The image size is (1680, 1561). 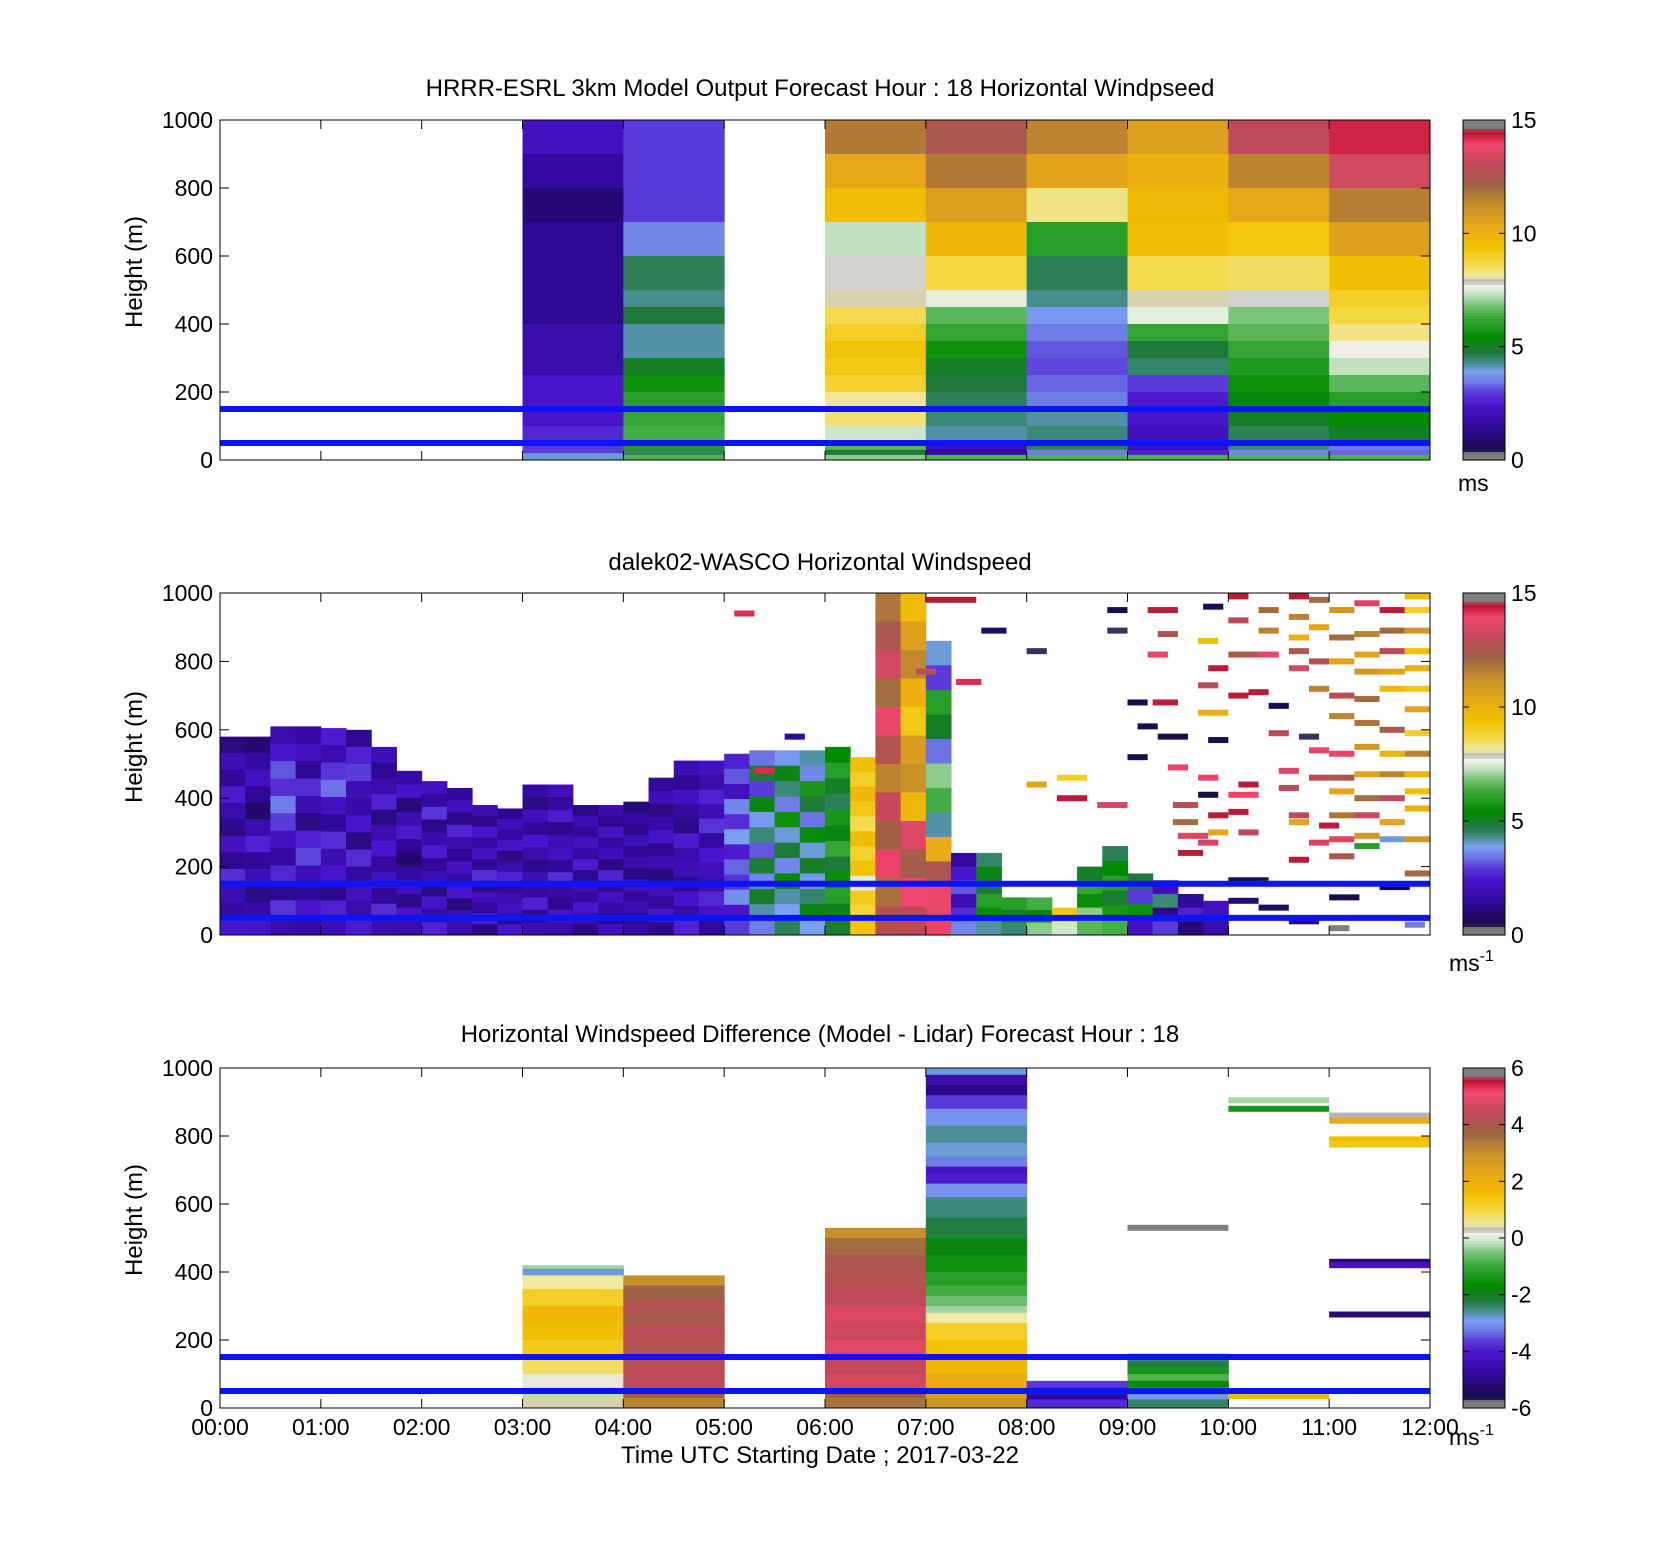 What do you see at coordinates (825, 1427) in the screenshot?
I see `x-tick-label: 06:00` at bounding box center [825, 1427].